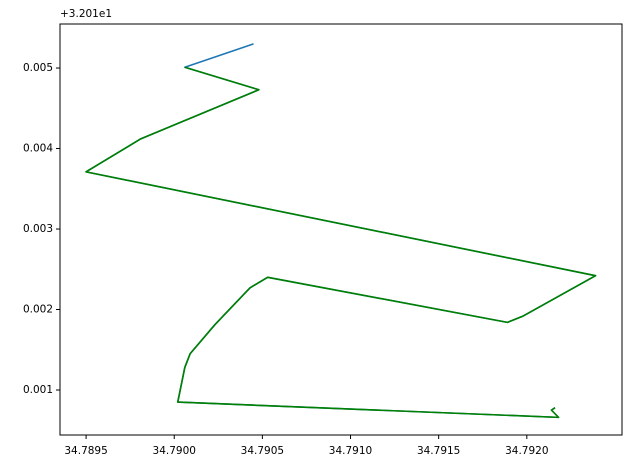 This screenshot has height=470, width=630. Describe the element at coordinates (85, 451) in the screenshot. I see `x-tick-label: 34.7895` at that location.